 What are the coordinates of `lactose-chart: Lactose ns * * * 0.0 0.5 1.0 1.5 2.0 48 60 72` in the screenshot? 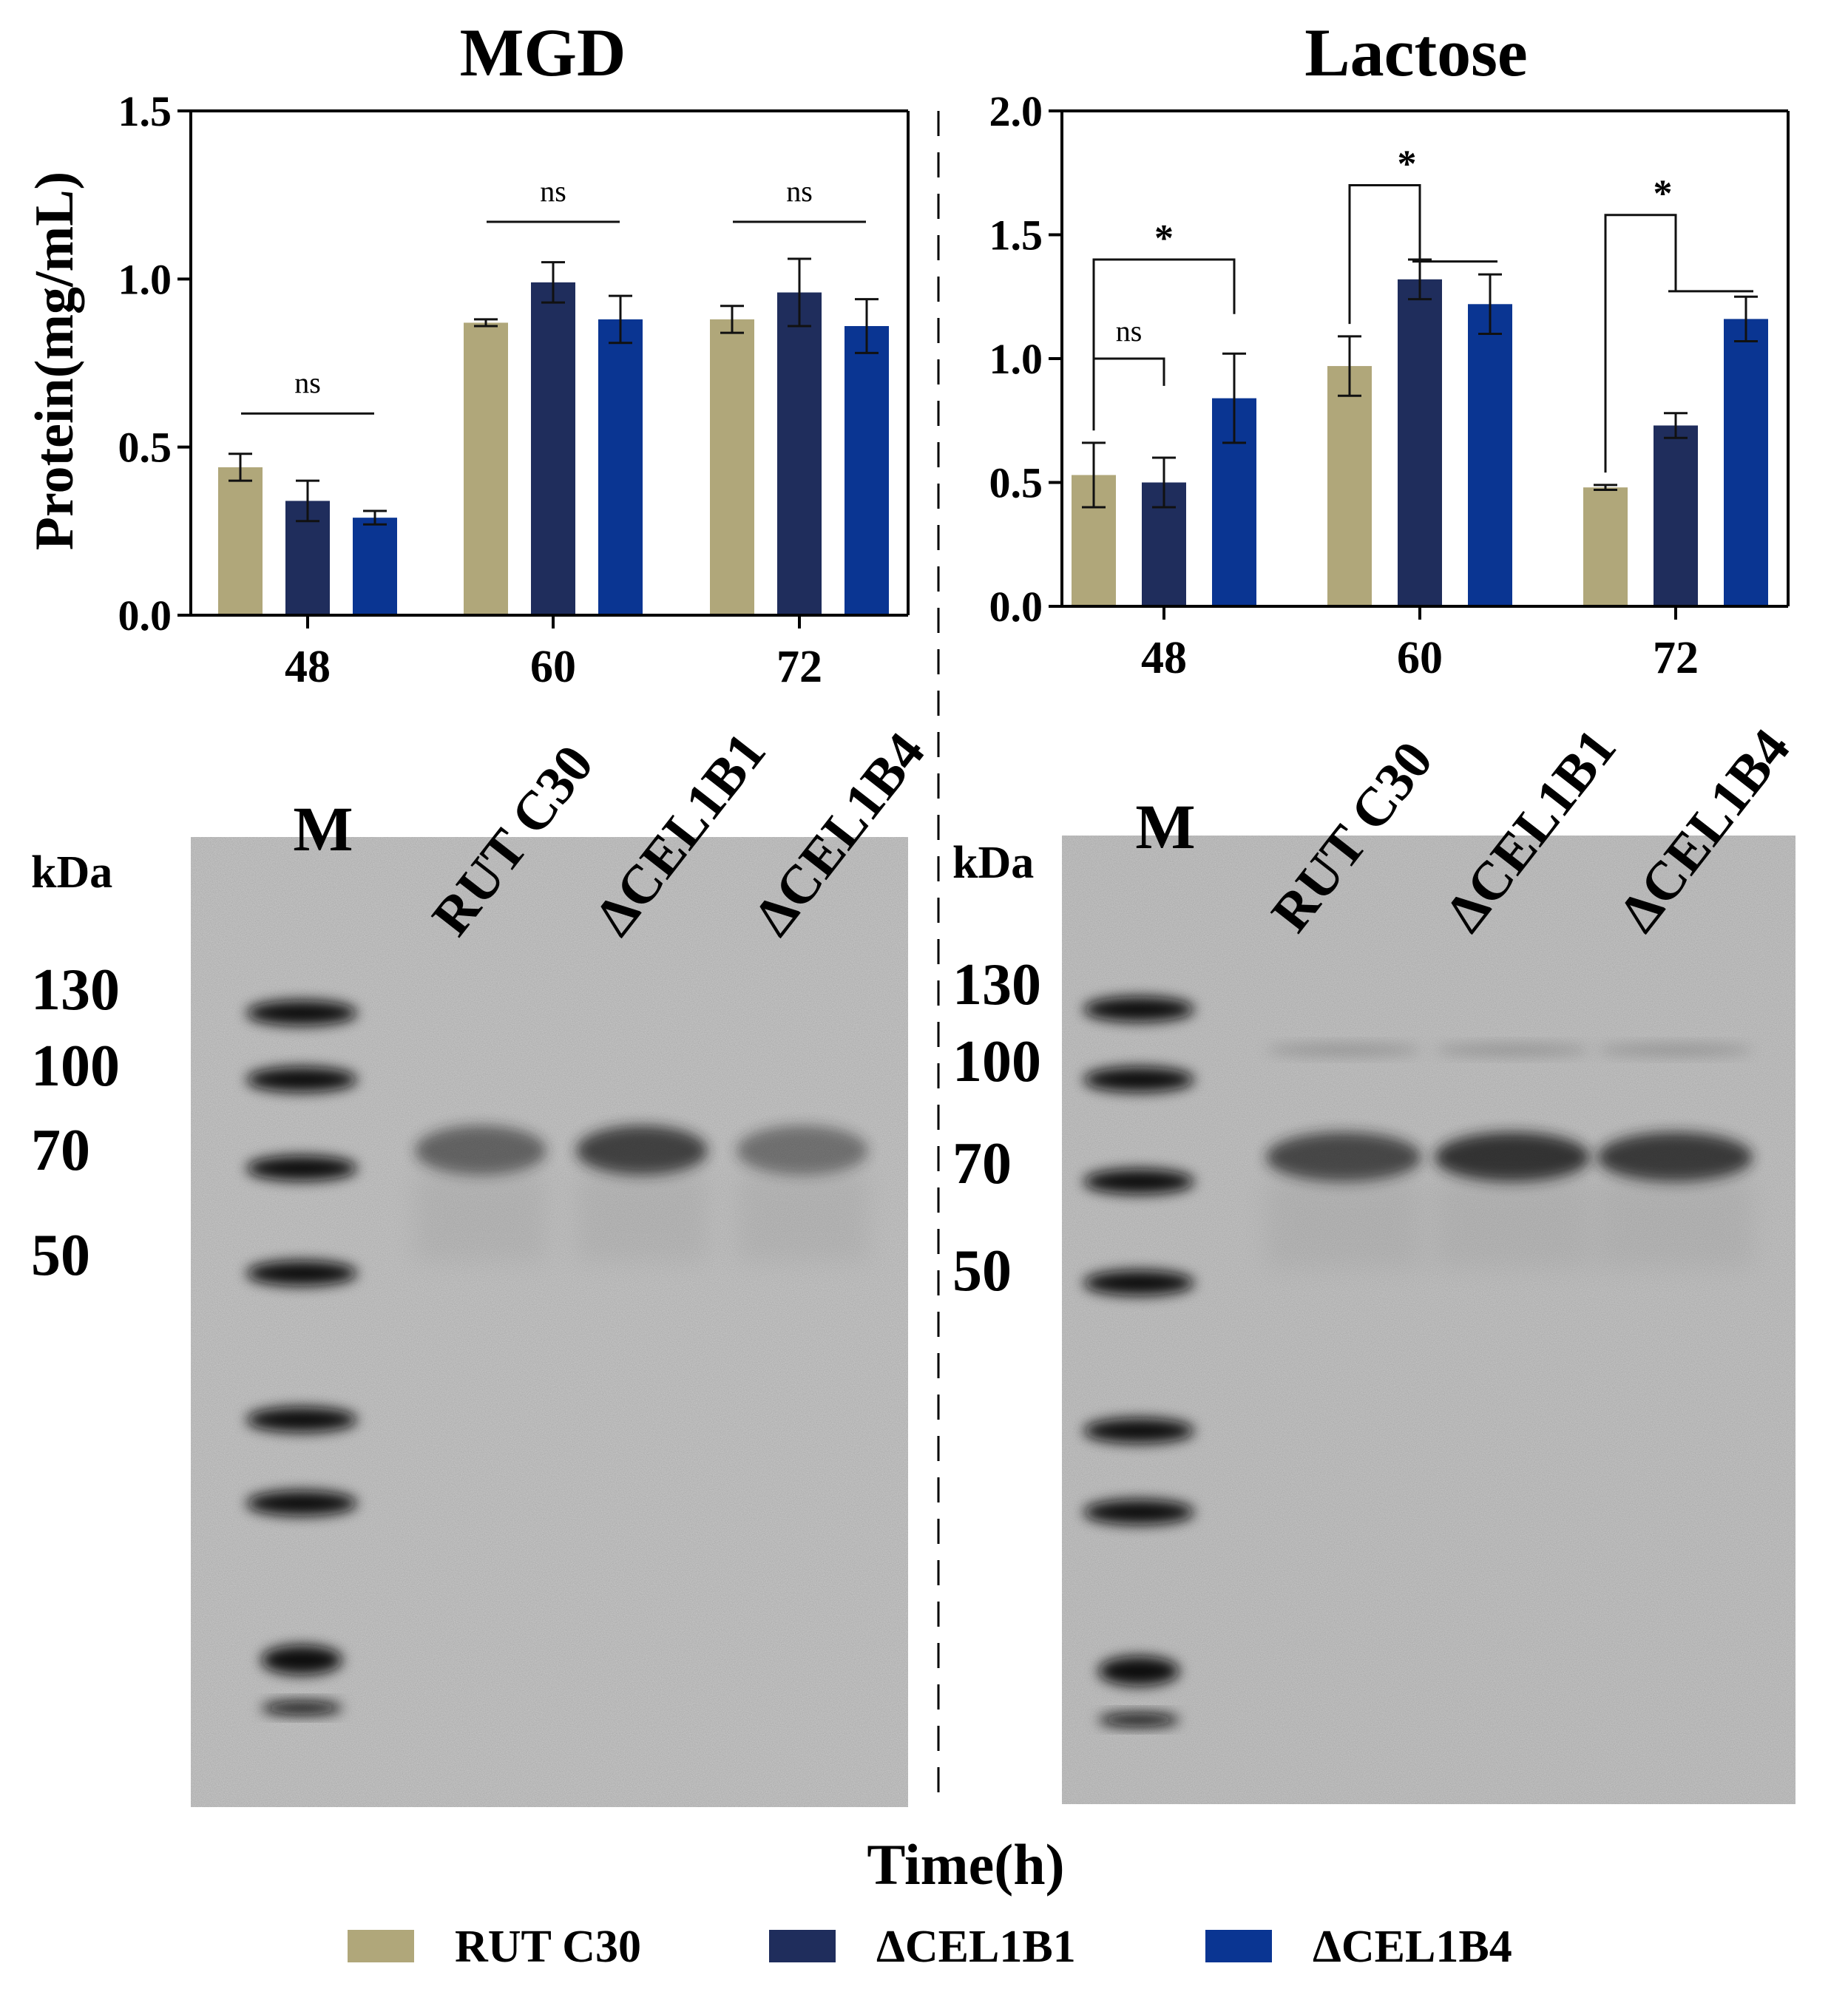 It's located at (1389, 349).